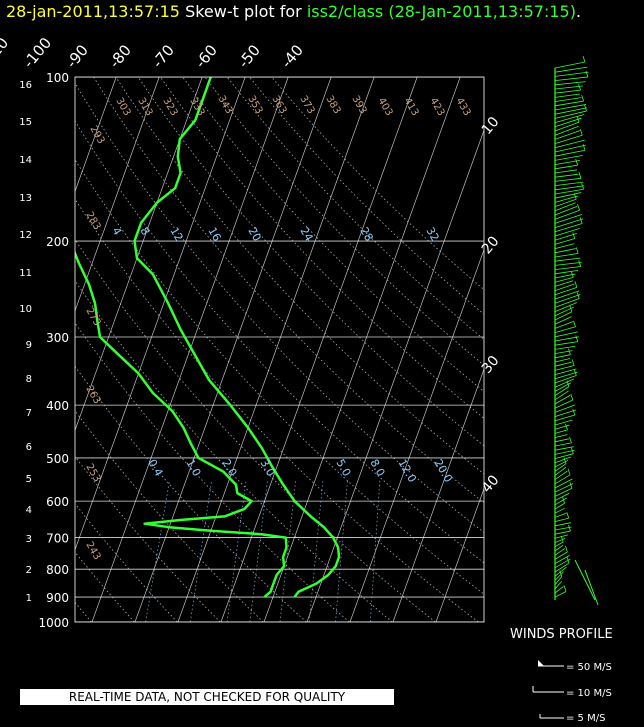 The width and height of the screenshot is (644, 727). Describe the element at coordinates (589, 667) in the screenshot. I see `legend-50ms: = 50 M/S` at that location.